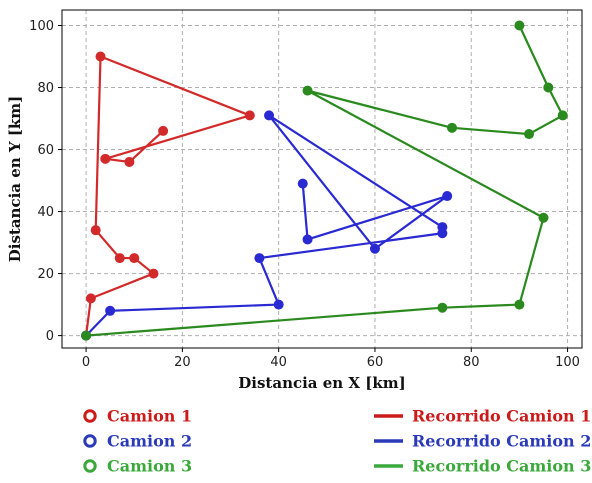 This screenshot has height=483, width=592. Describe the element at coordinates (41, 26) in the screenshot. I see `y-tick-label: 100` at that location.